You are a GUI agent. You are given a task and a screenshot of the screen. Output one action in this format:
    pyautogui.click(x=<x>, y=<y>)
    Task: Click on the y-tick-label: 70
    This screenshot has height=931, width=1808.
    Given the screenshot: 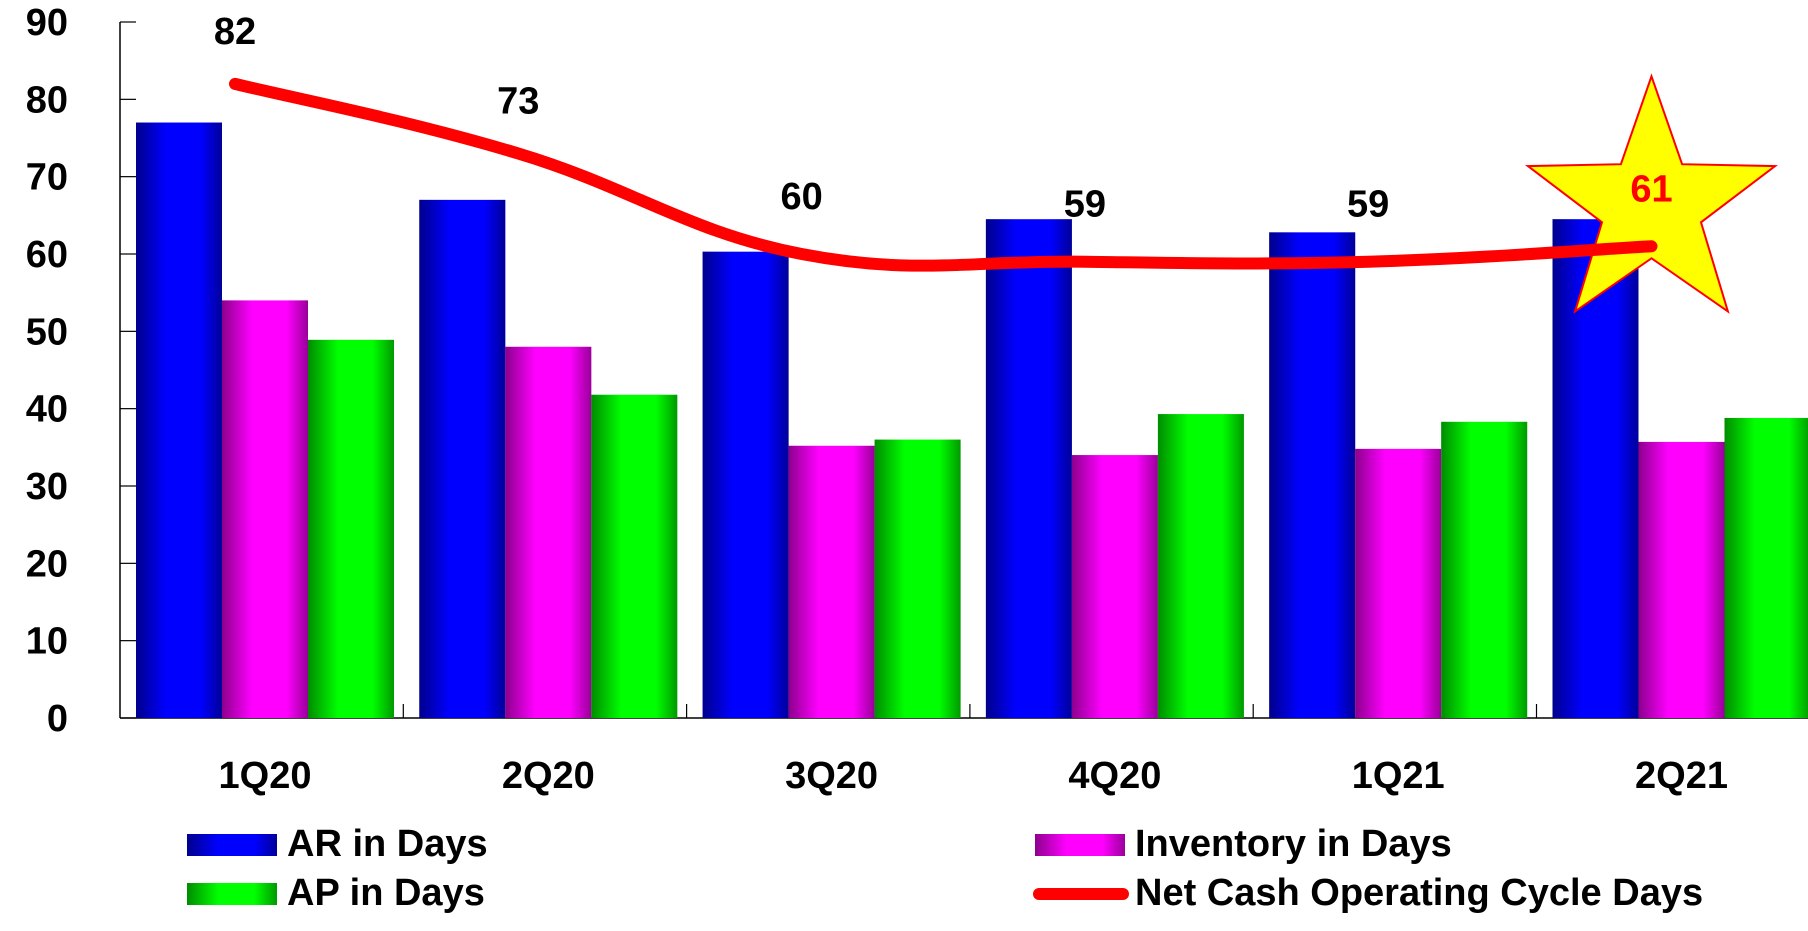 What is the action you would take?
    pyautogui.click(x=47, y=178)
    